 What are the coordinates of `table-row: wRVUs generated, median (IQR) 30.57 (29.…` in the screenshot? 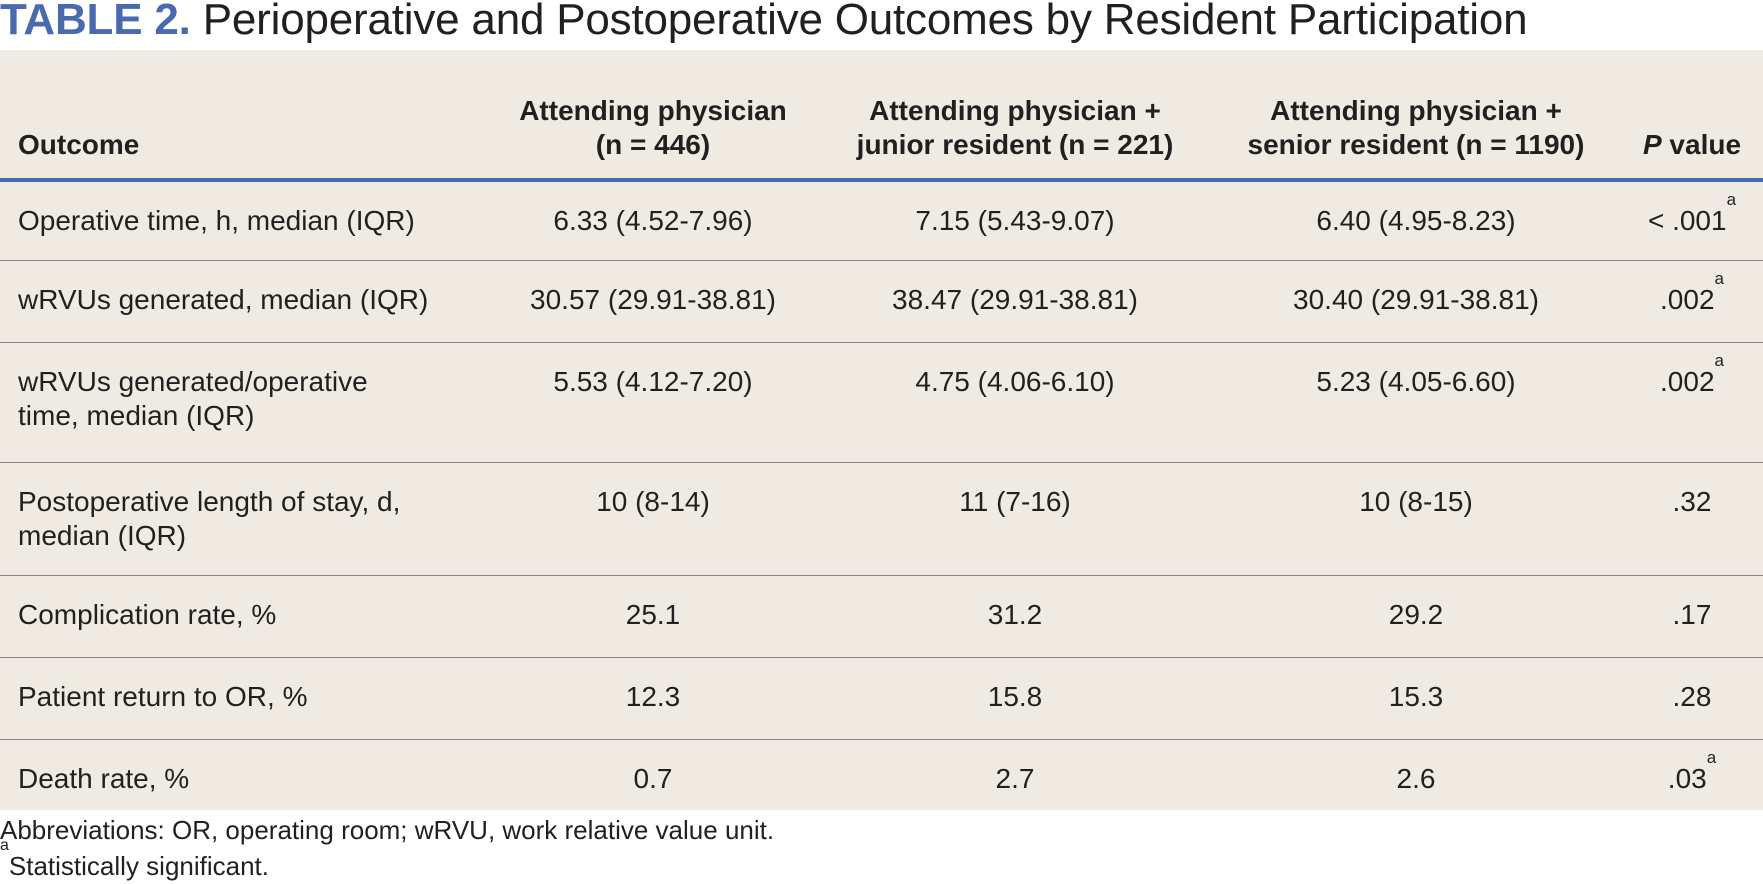 It's located at (881, 301).